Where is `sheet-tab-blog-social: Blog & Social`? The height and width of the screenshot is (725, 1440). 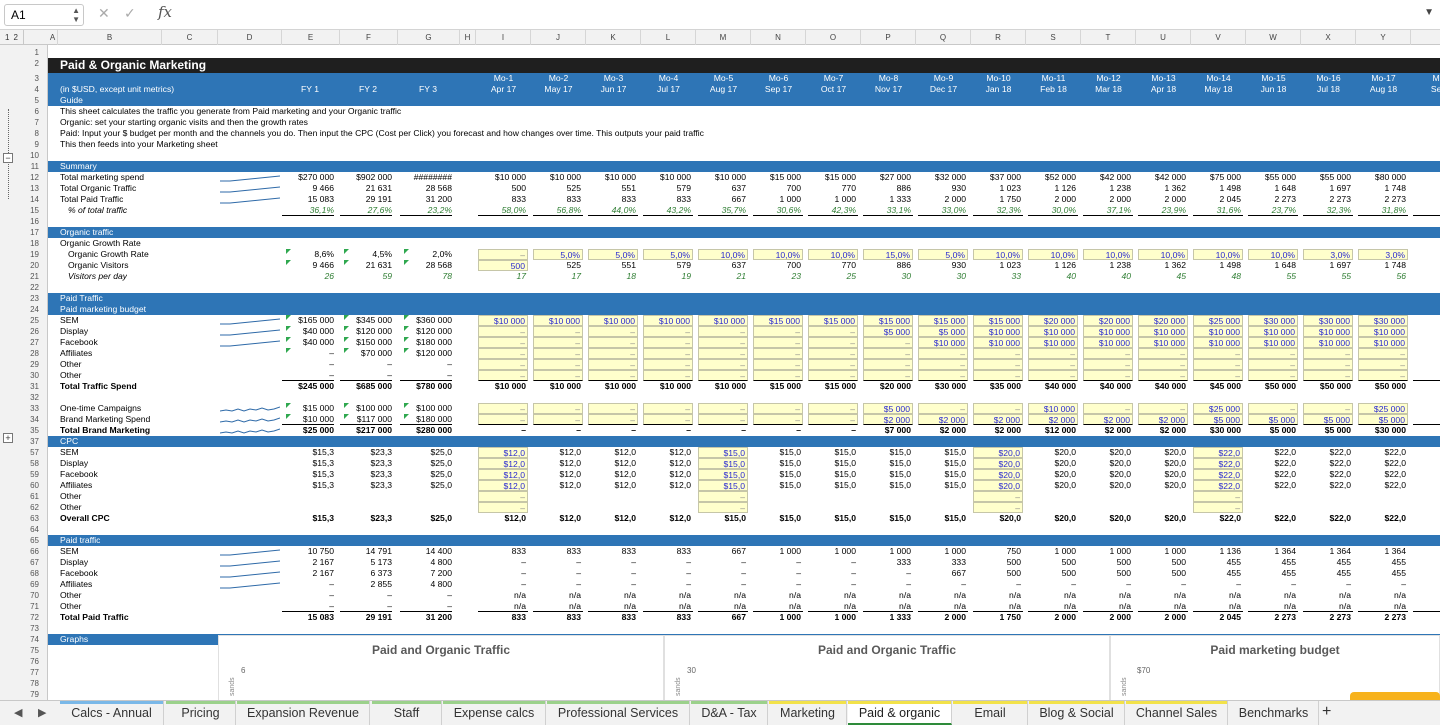
sheet-tab-blog-social: Blog & Social is located at coordinates (1077, 713).